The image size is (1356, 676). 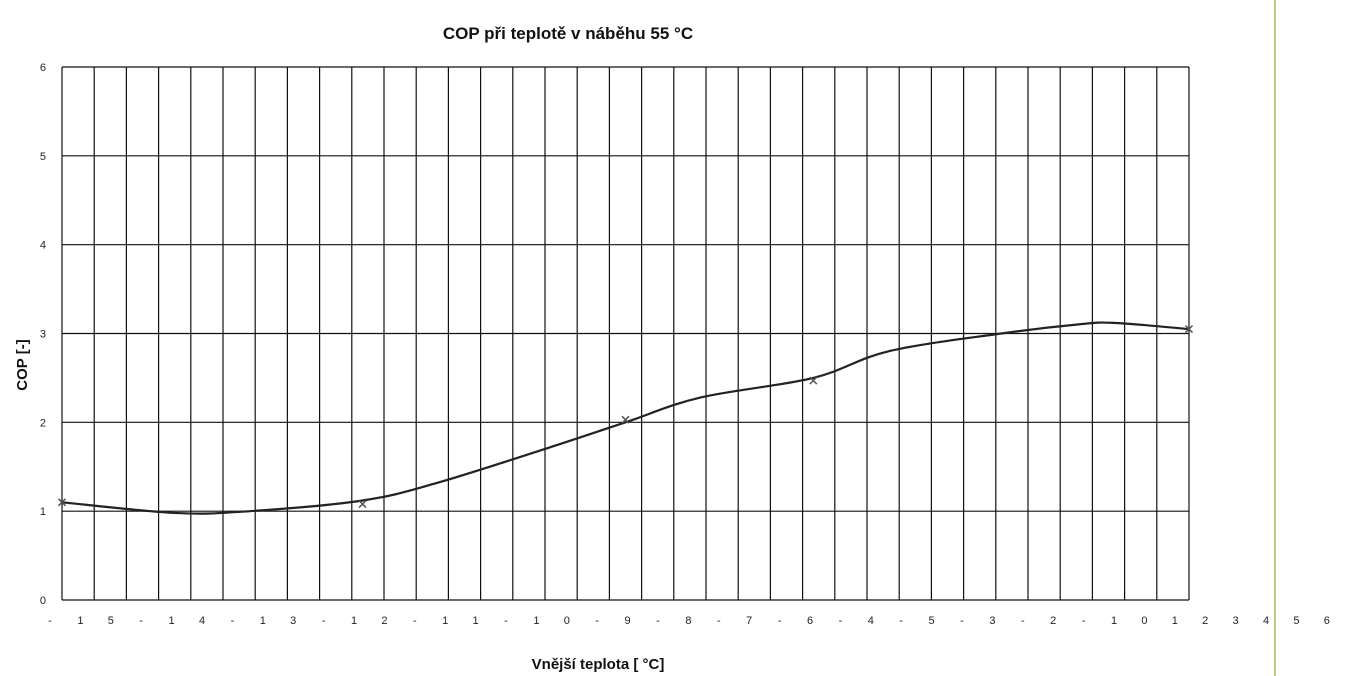 I want to click on x-tick-label: 7, so click(x=749, y=621).